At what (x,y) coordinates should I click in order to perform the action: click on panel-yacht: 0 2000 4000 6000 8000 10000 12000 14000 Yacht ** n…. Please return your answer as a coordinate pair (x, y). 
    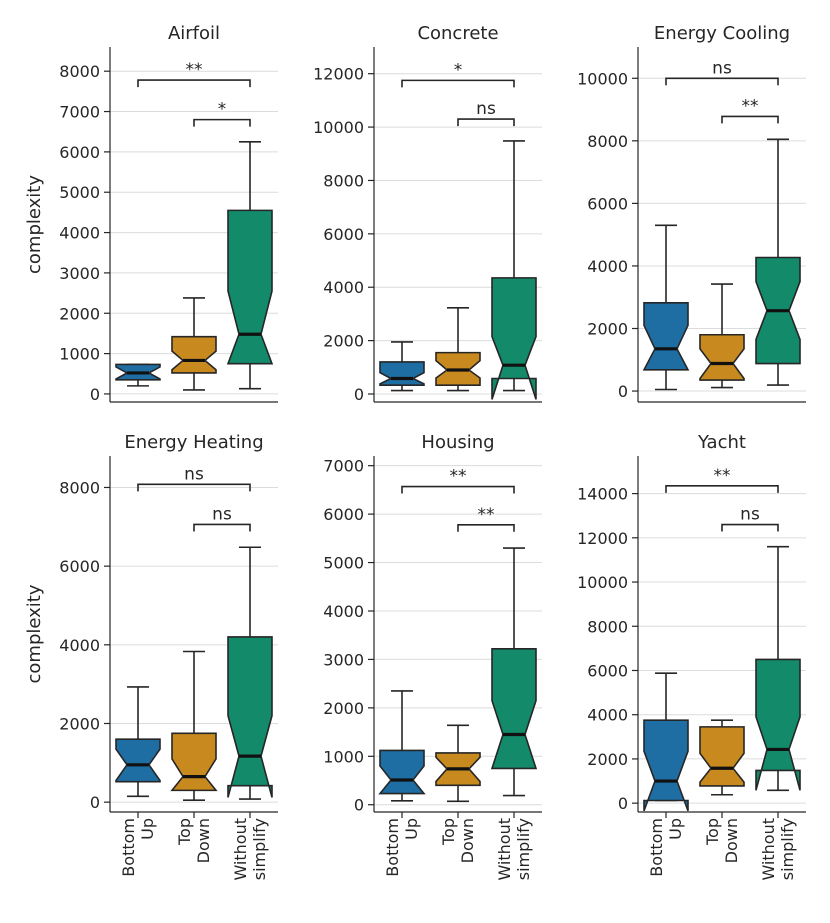
    Looking at the image, I should click on (691, 656).